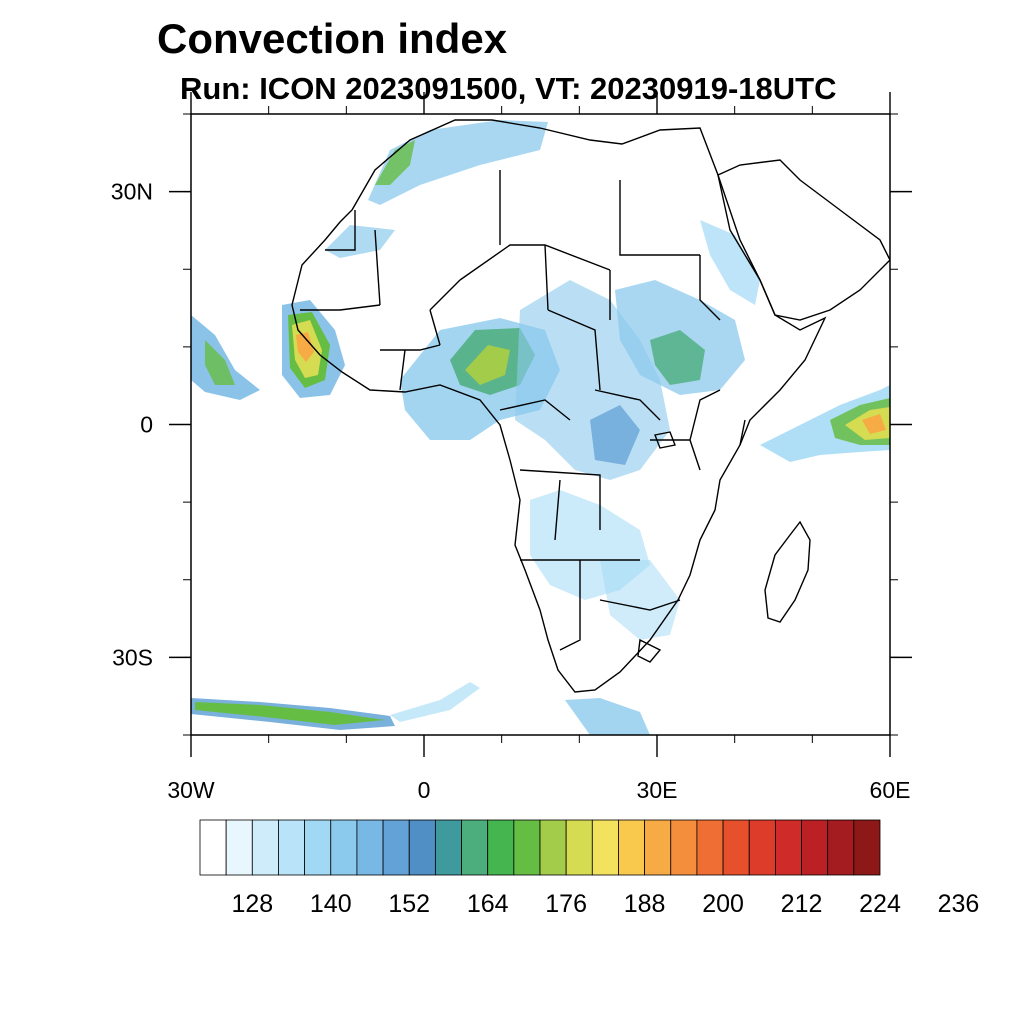 This screenshot has height=1024, width=1024. I want to click on madagascar, so click(787, 571).